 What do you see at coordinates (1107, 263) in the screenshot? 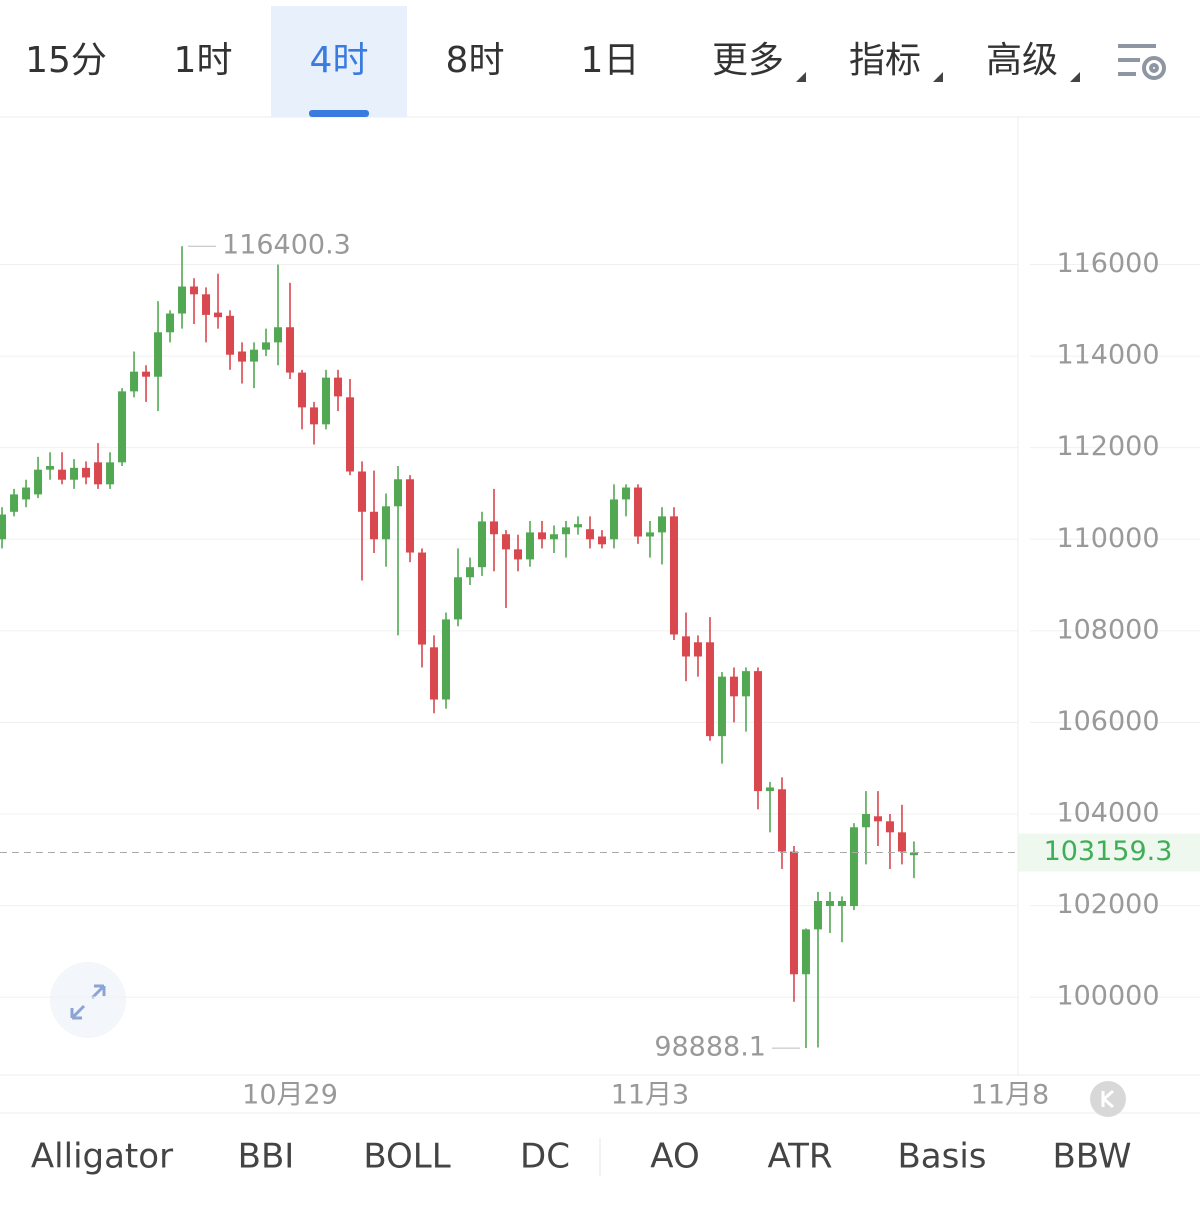
I see `y-tick-label: 116000` at bounding box center [1107, 263].